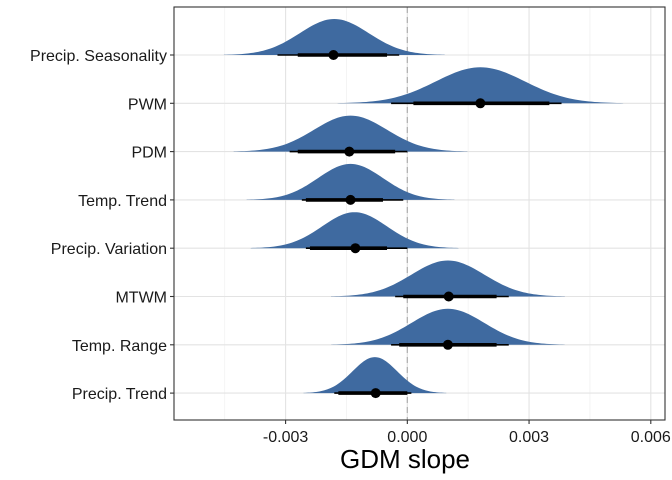 Image resolution: width=672 pixels, height=480 pixels. I want to click on x-tick-labels: -0.003 0.000 0.003 0.006, so click(467, 433).